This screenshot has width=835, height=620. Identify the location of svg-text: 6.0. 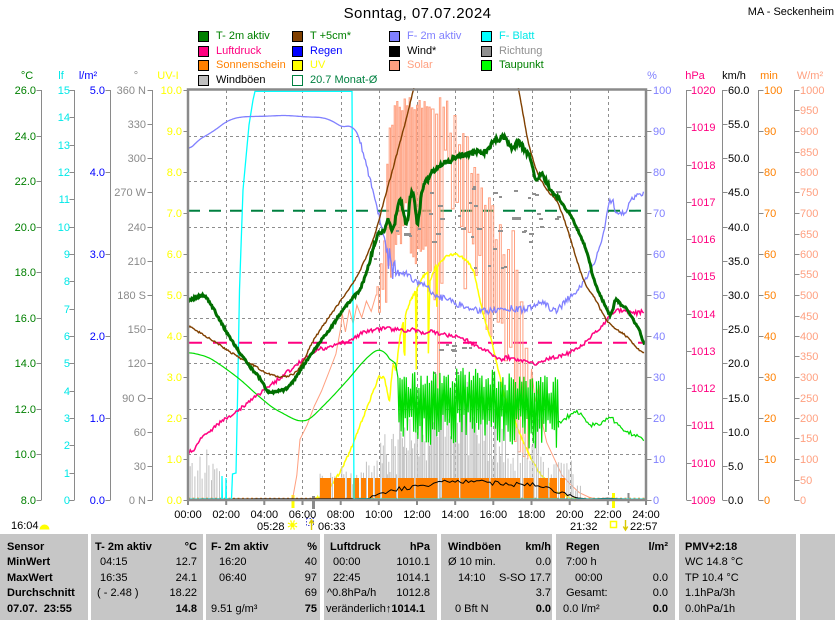
(174, 255).